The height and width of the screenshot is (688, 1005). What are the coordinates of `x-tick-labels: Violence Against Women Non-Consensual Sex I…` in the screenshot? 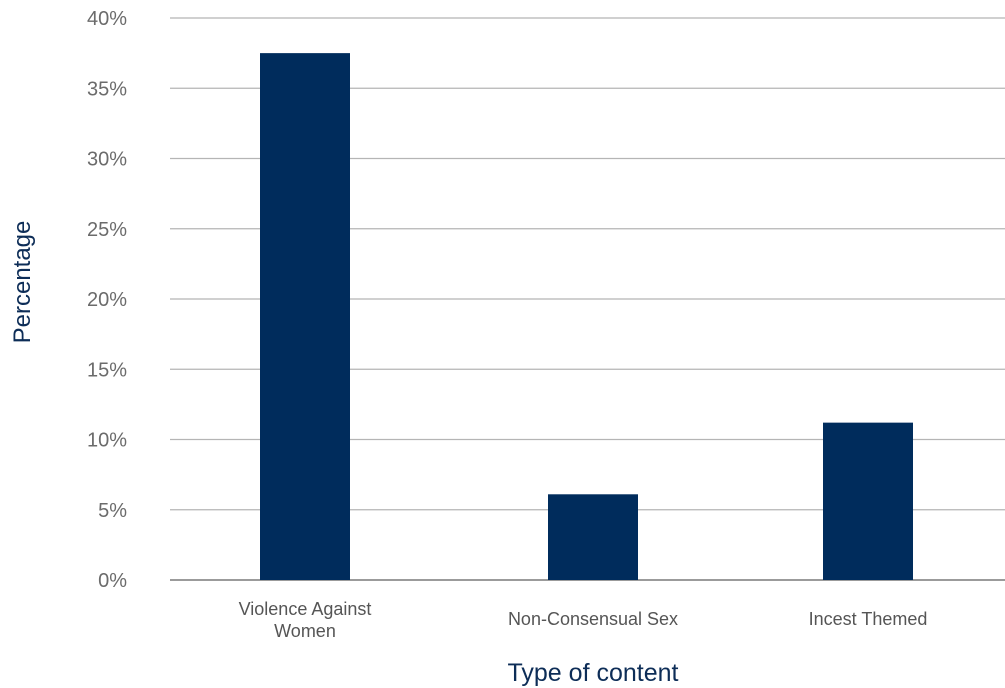 It's located at (583, 620).